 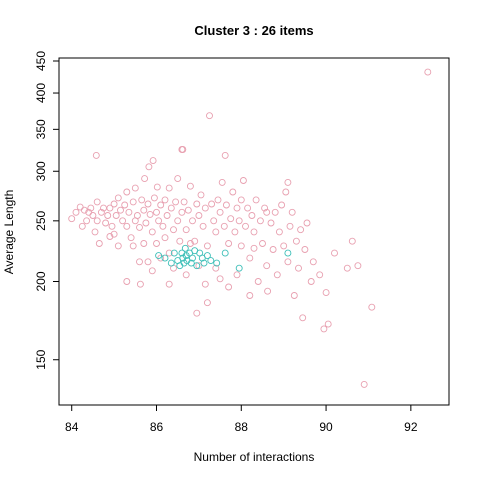 I want to click on x-tick-label-92: 92, so click(x=411, y=427).